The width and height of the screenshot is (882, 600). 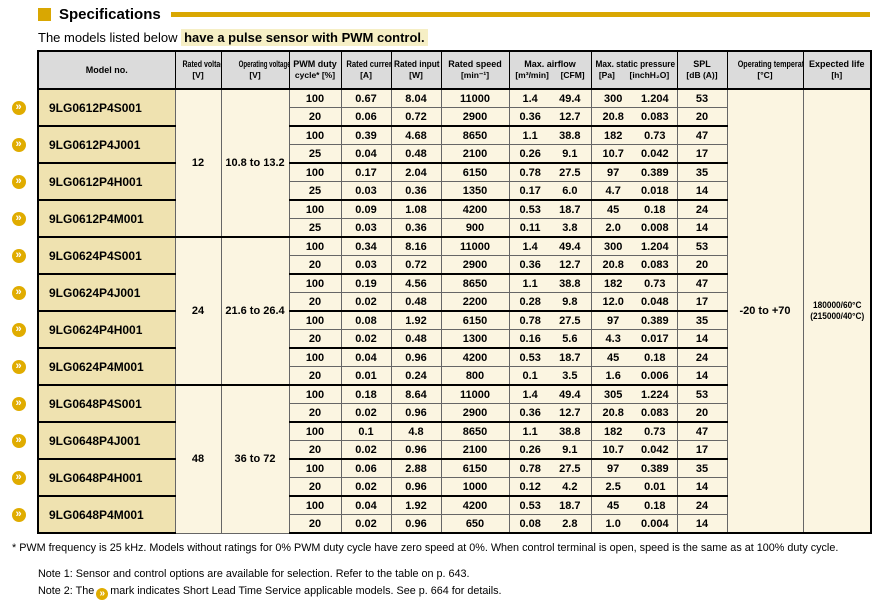 I want to click on col-header-rated-voltage: Rated voltage[V], so click(x=198, y=70).